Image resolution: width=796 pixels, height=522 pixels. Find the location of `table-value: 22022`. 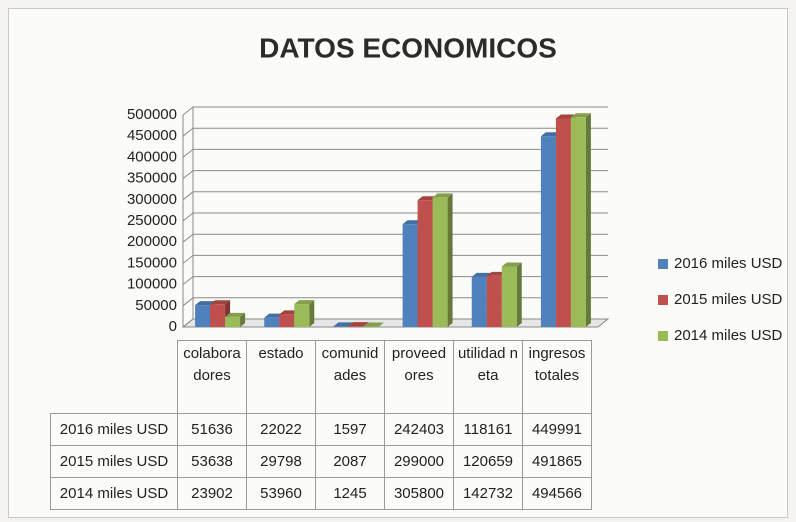

table-value: 22022 is located at coordinates (281, 429).